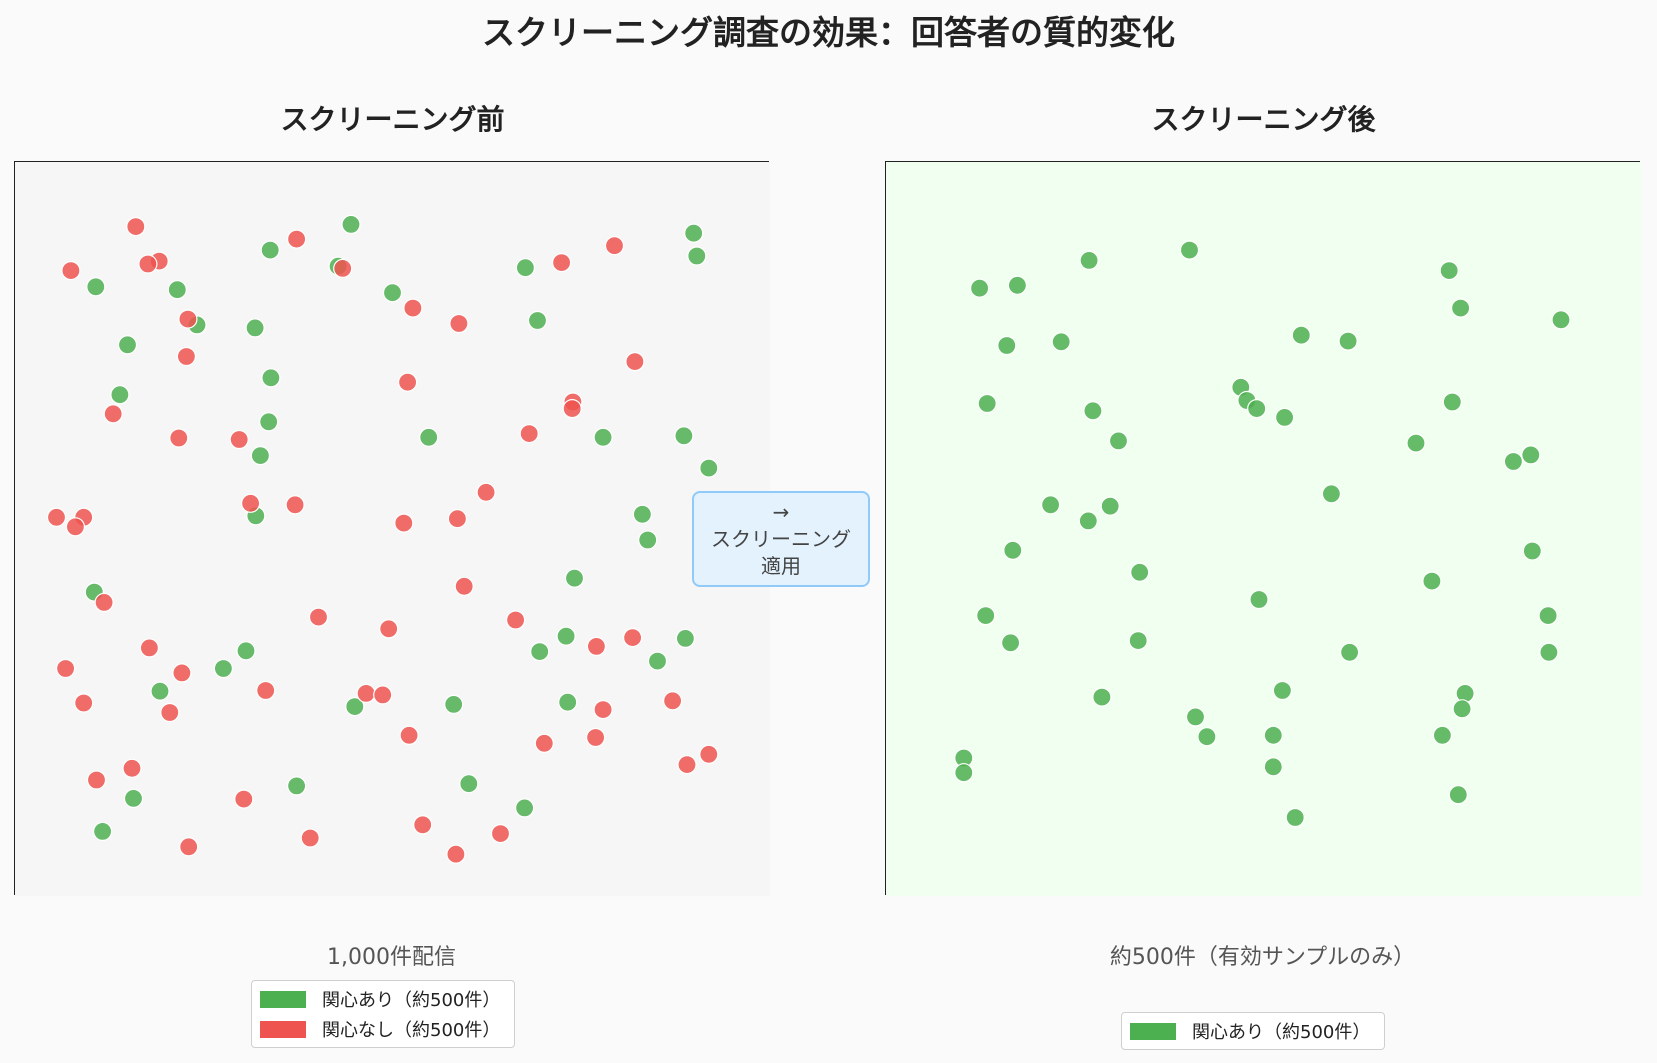 This screenshot has height=1063, width=1657. I want to click on caption-before: 1,000件配信, so click(391, 957).